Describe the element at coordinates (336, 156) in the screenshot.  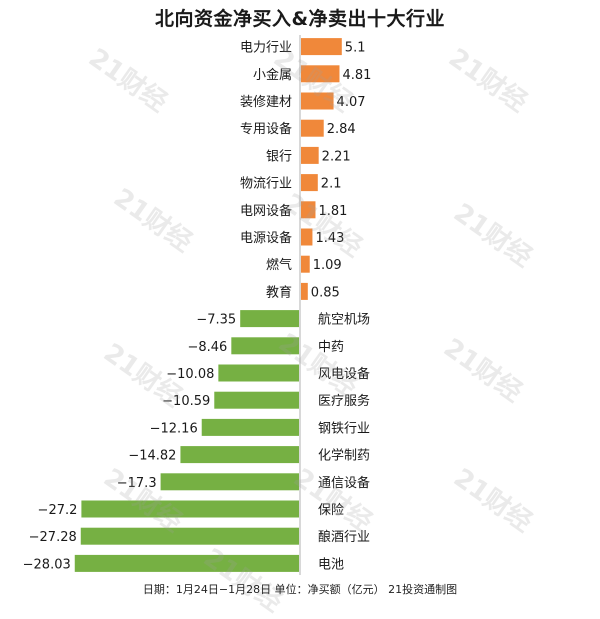
I see `value-label: 2.21` at that location.